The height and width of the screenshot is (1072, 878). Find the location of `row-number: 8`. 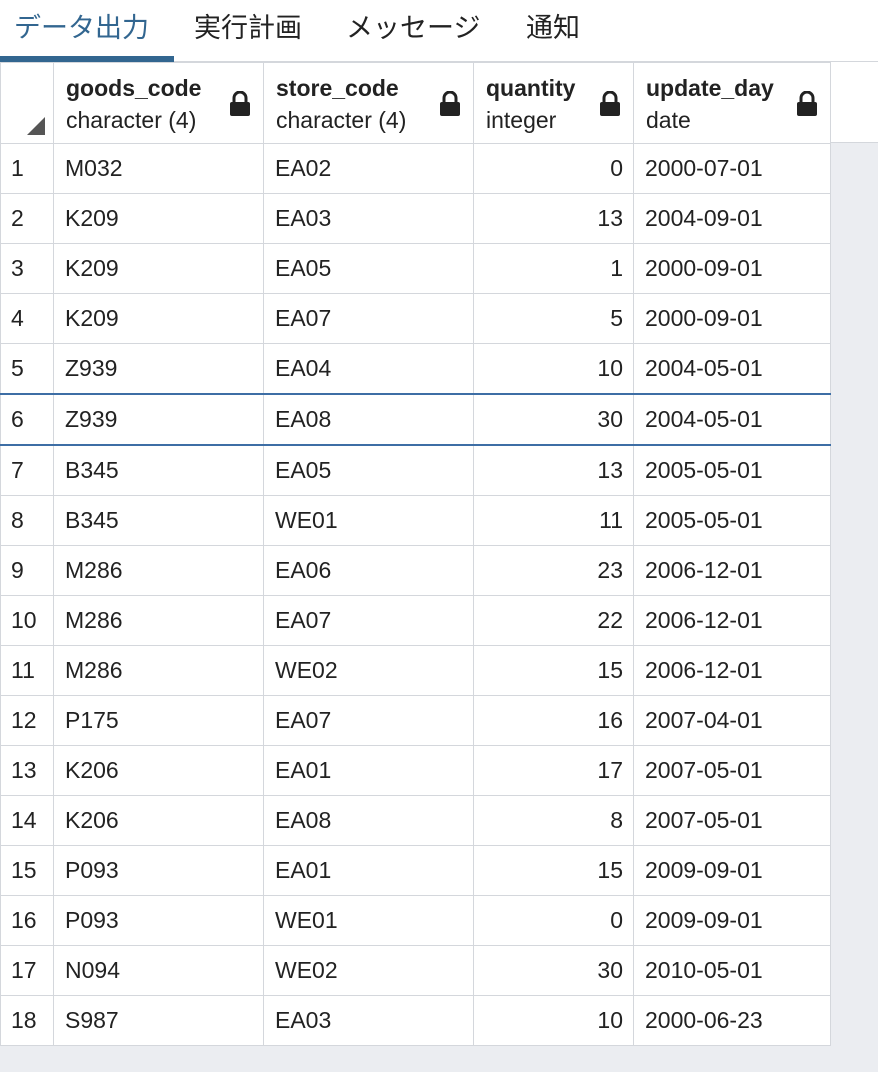

row-number: 8 is located at coordinates (27, 520).